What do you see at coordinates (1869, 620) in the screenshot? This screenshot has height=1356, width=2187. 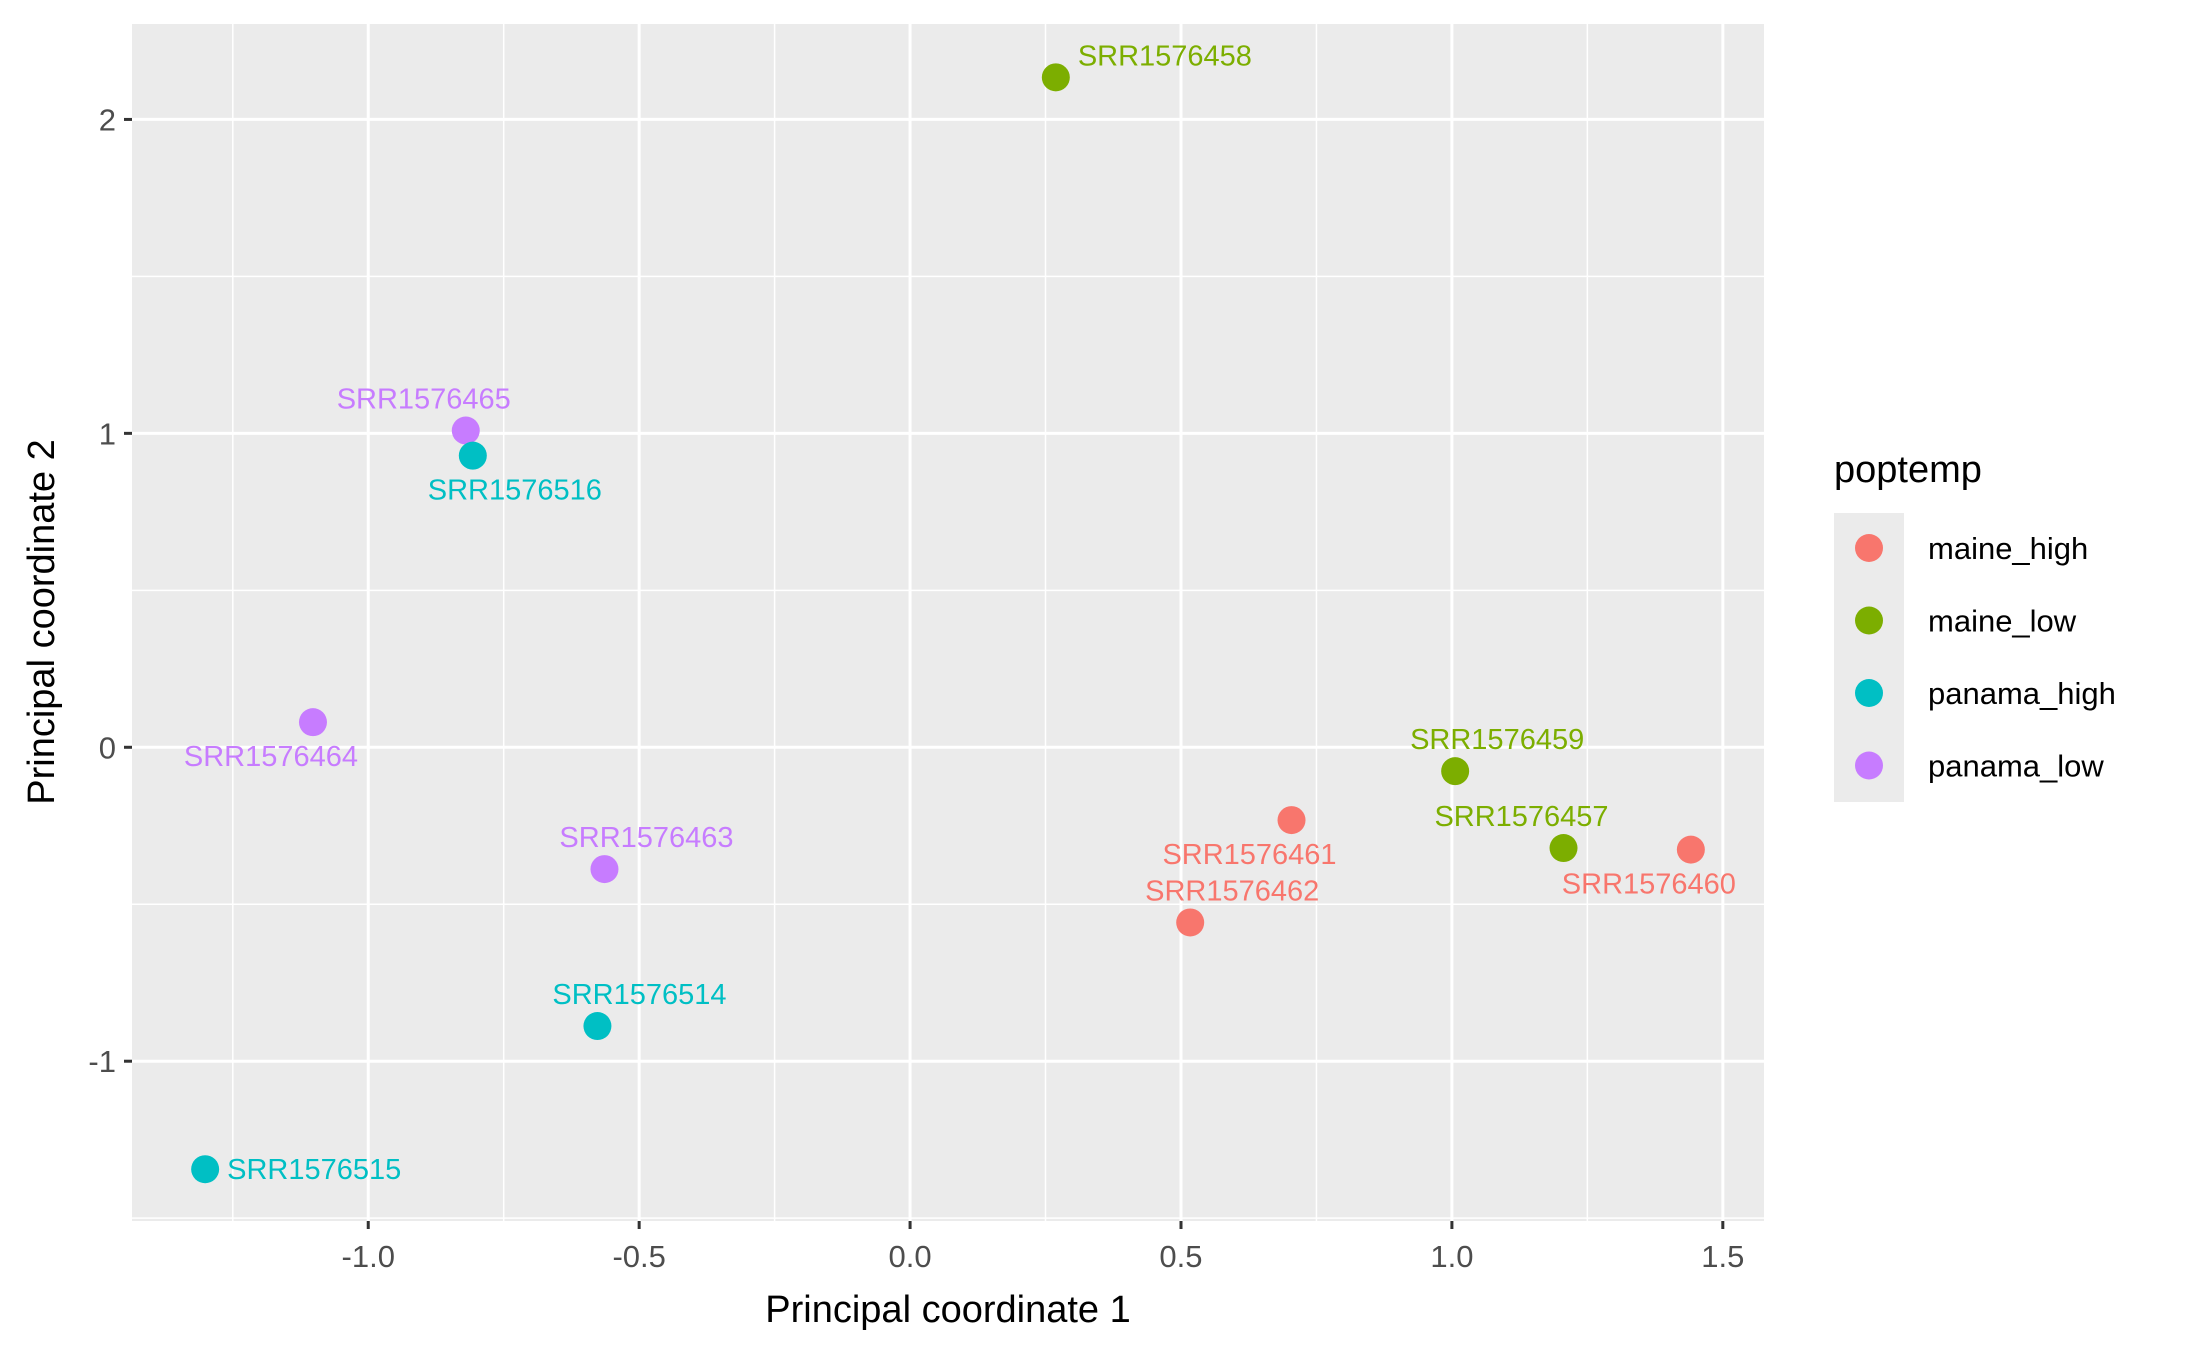 I see `legend-key-maine_low` at bounding box center [1869, 620].